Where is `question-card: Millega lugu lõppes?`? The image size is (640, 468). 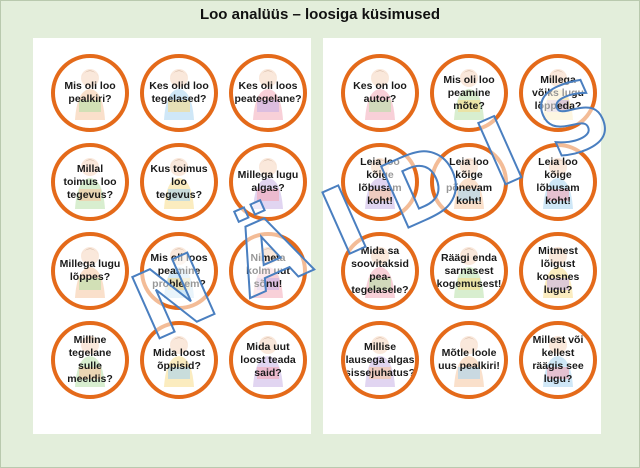
question-card: Millega lugu lõppes? is located at coordinates (90, 271).